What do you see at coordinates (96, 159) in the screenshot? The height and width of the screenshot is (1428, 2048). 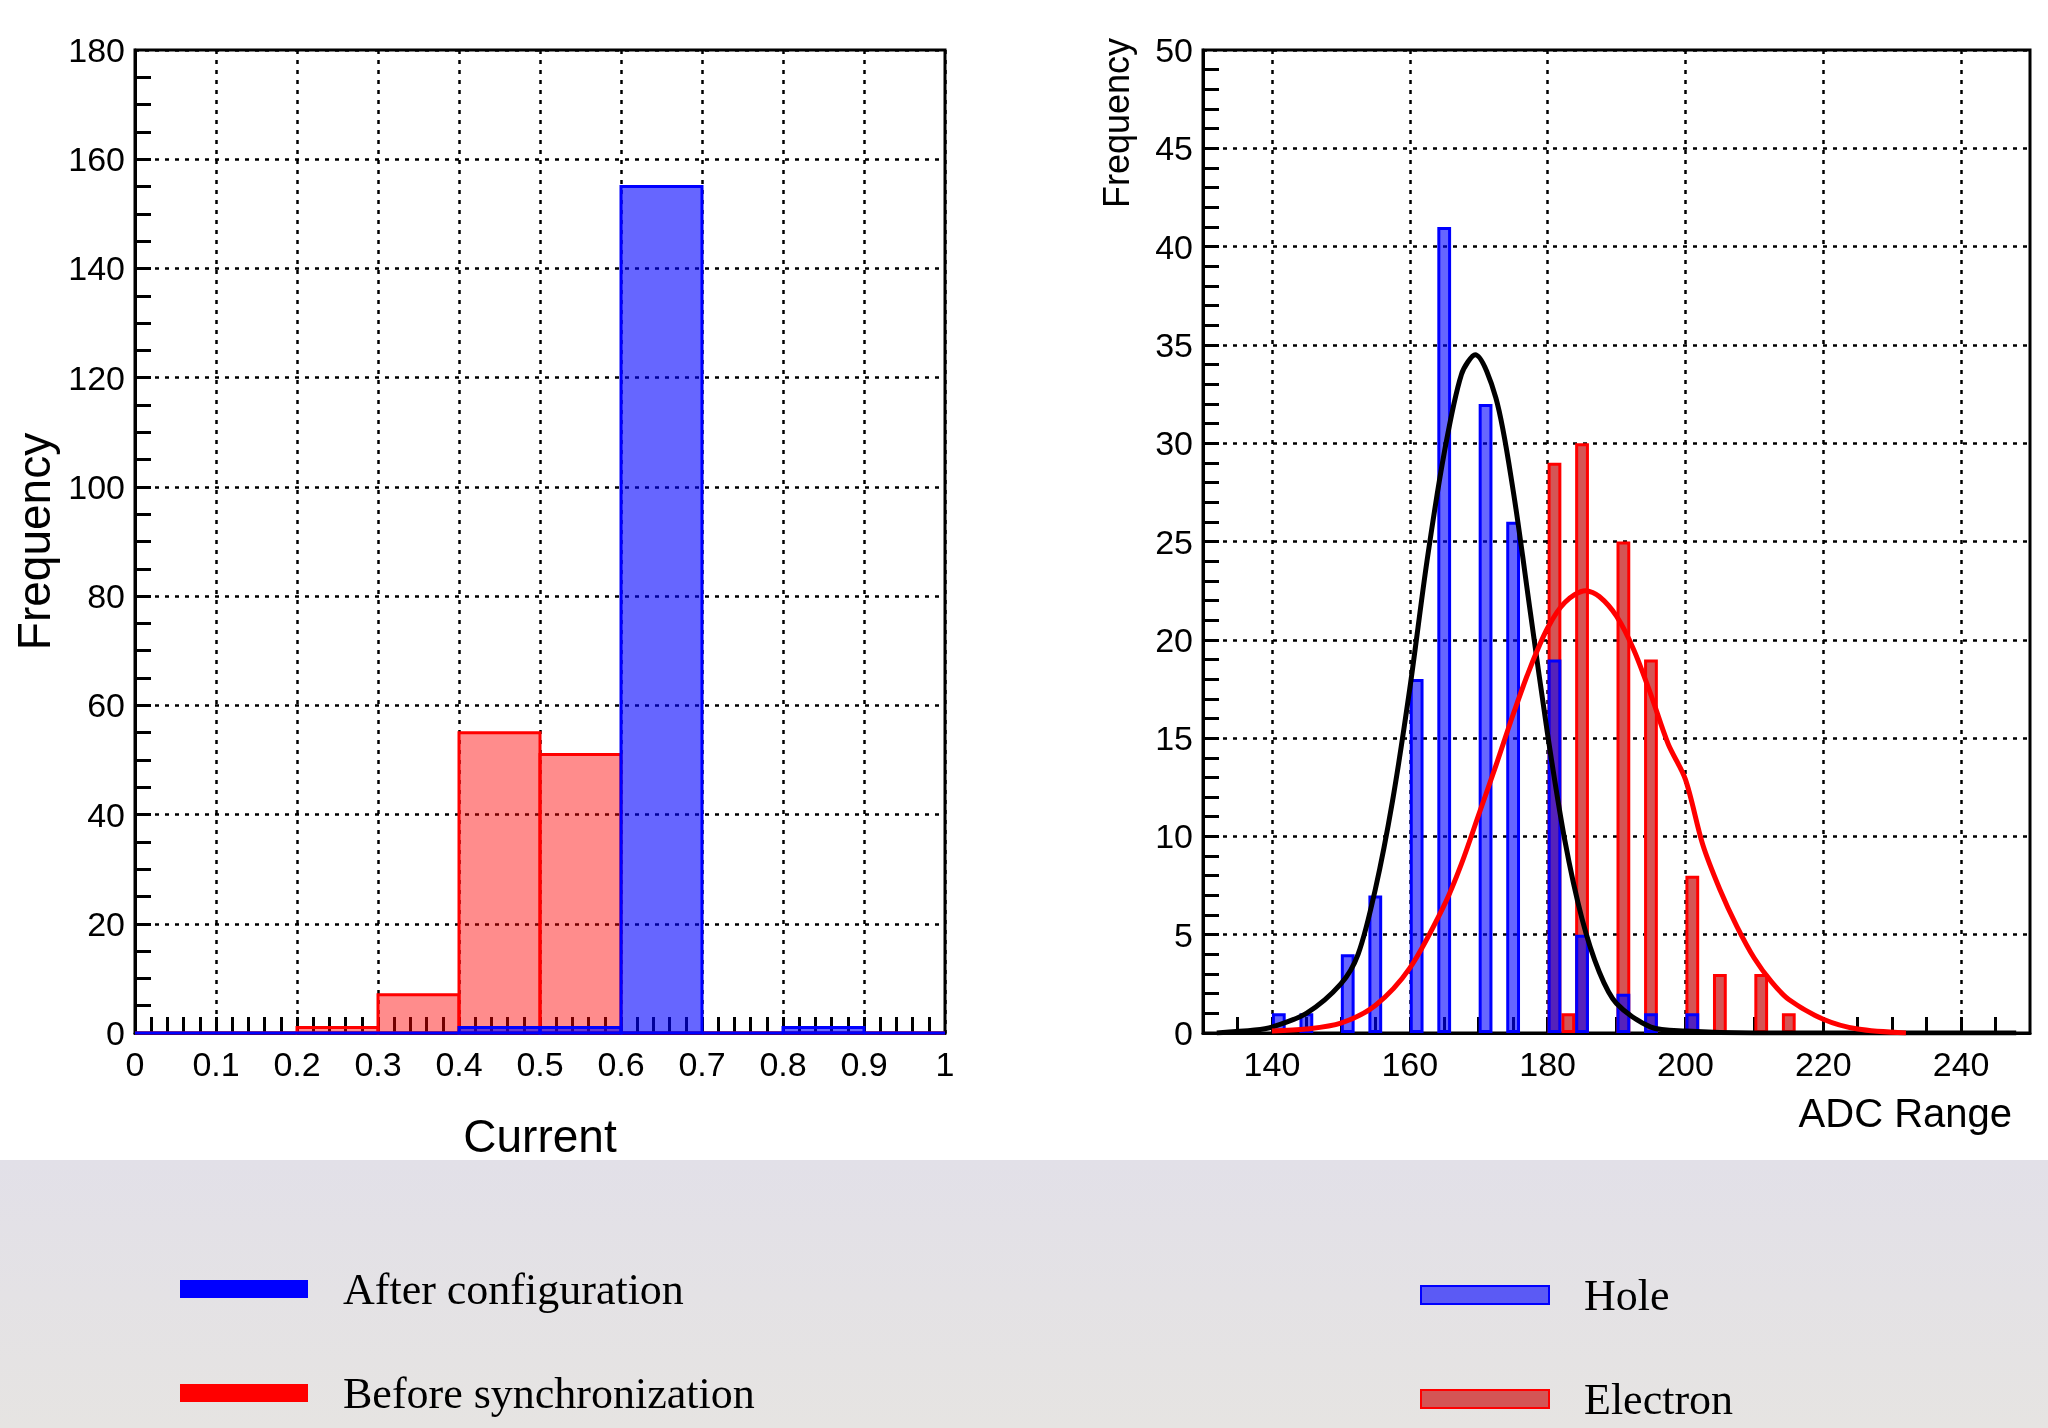 I see `y-tick-label: 160` at bounding box center [96, 159].